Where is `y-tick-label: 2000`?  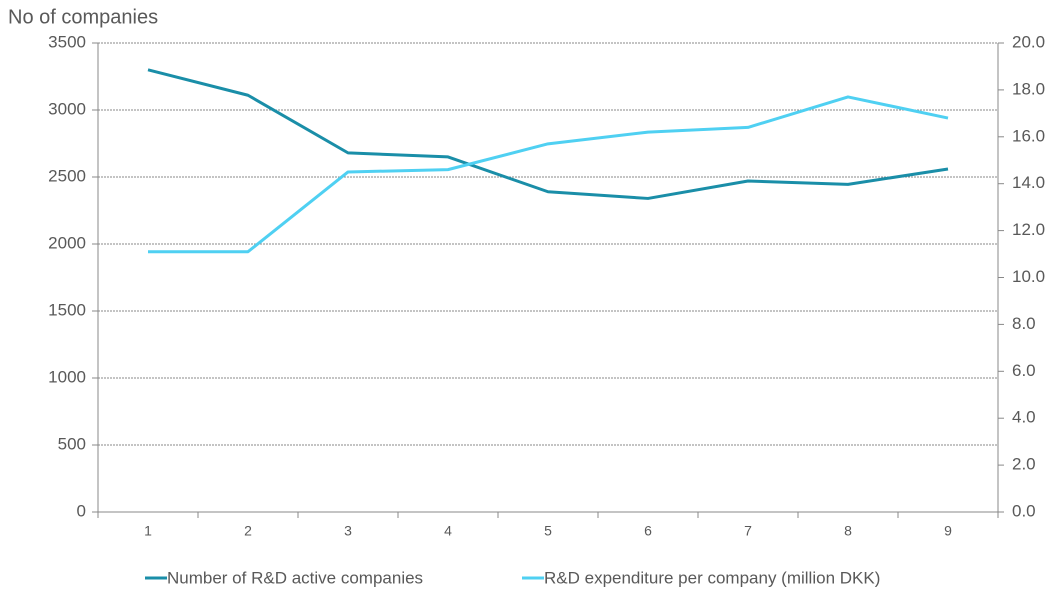
y-tick-label: 2000 is located at coordinates (67, 242).